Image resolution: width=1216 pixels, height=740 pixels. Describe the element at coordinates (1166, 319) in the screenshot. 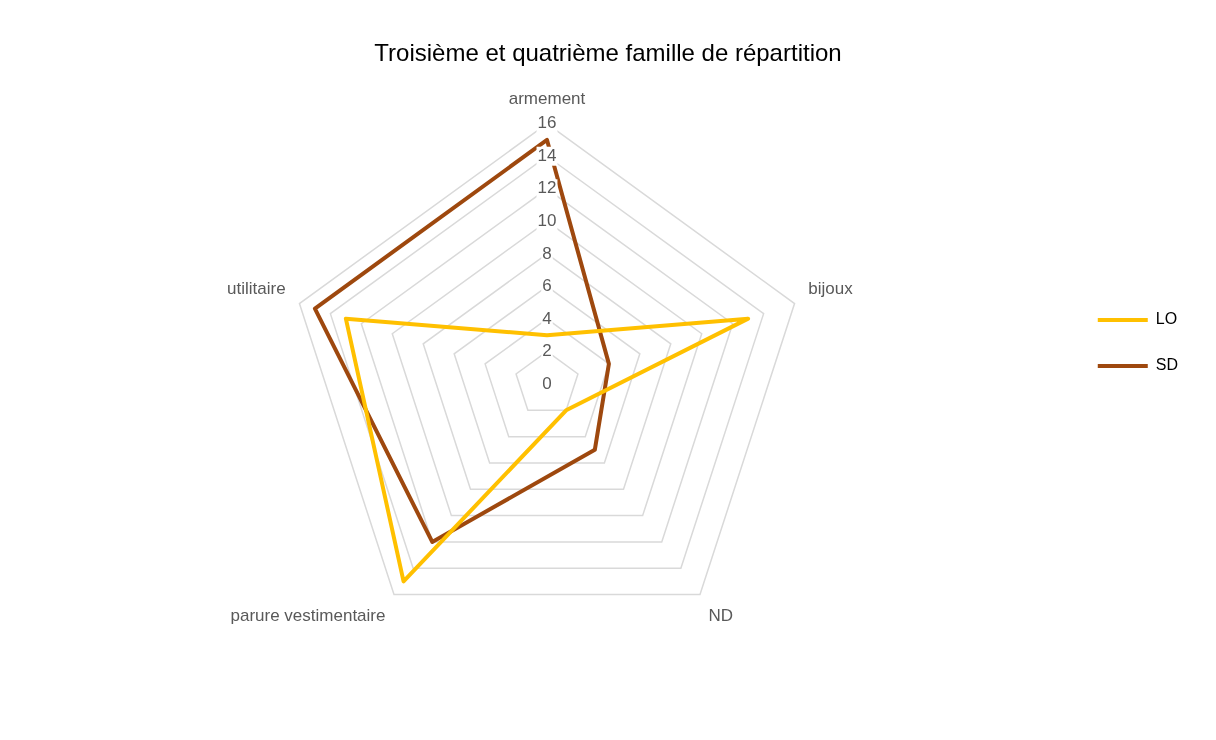

I see `legend-label: LO` at that location.